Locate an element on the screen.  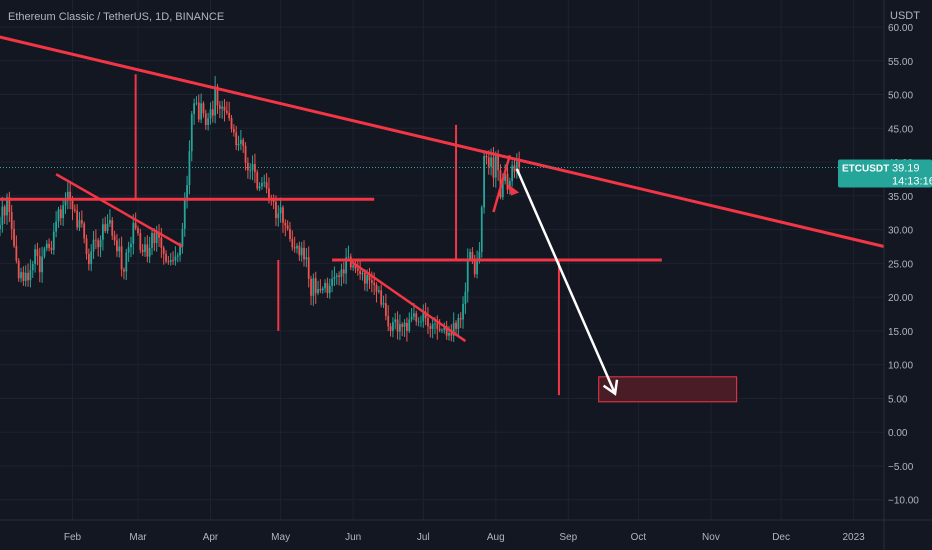
price-tick-label: 0.00 is located at coordinates (898, 433).